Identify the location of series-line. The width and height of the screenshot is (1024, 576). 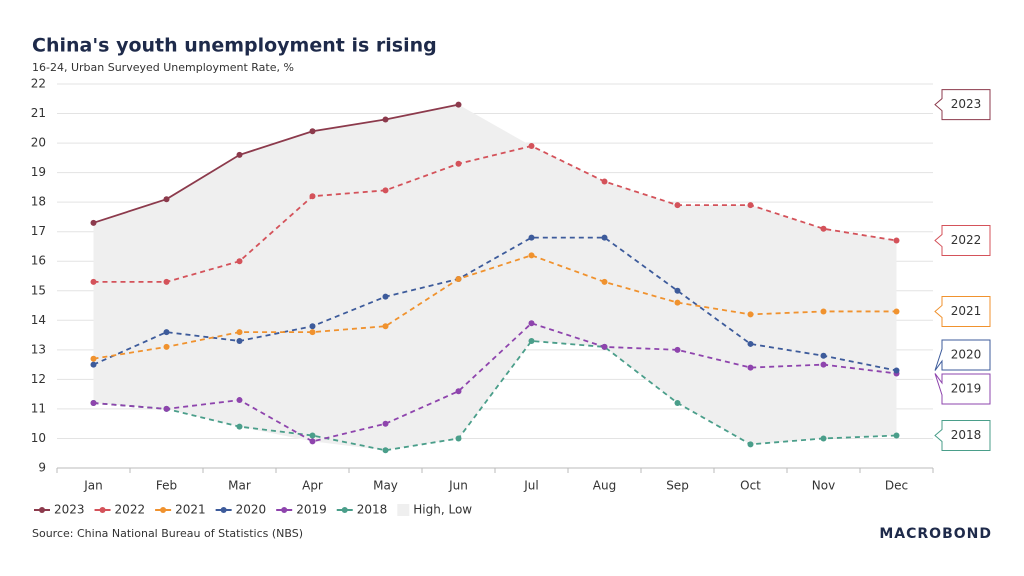
(276, 163).